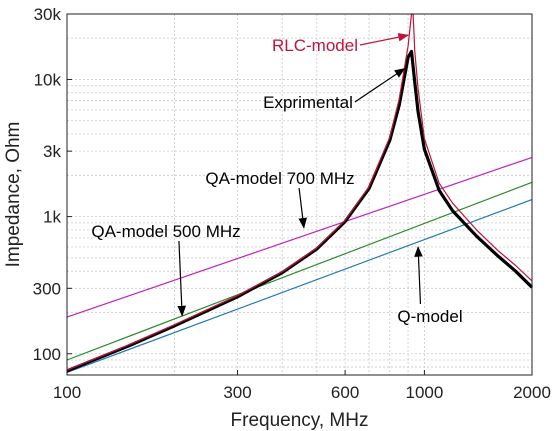  I want to click on annotation-label: QA-model 500 MHz, so click(165, 231).